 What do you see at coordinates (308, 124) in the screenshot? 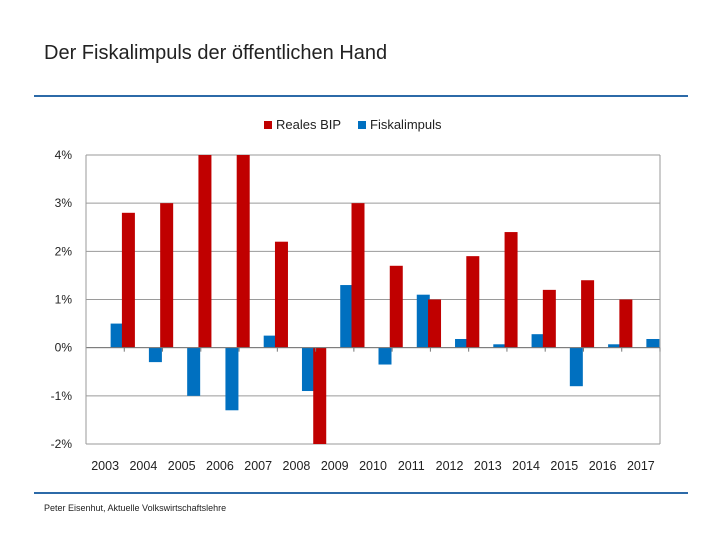
I see `legend-label: Reales BIP` at bounding box center [308, 124].